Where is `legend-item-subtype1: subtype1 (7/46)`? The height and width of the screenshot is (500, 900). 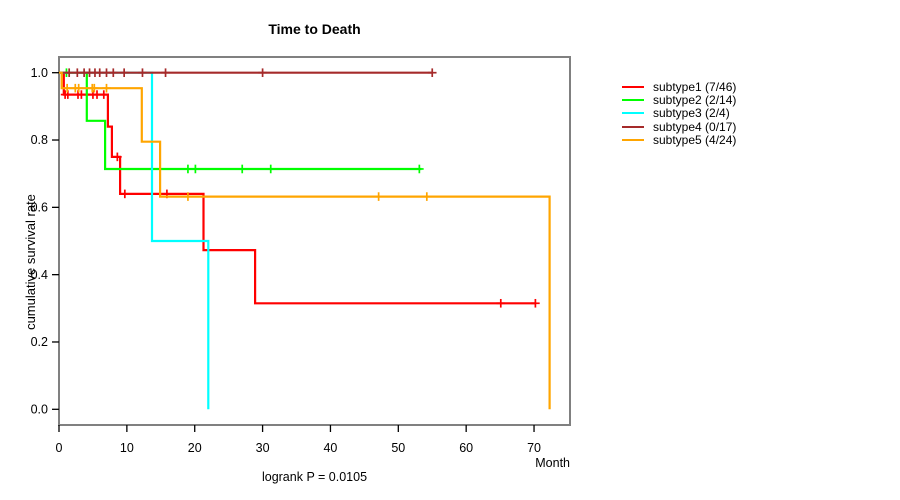
legend-item-subtype1: subtype1 (7/46) is located at coordinates (679, 86).